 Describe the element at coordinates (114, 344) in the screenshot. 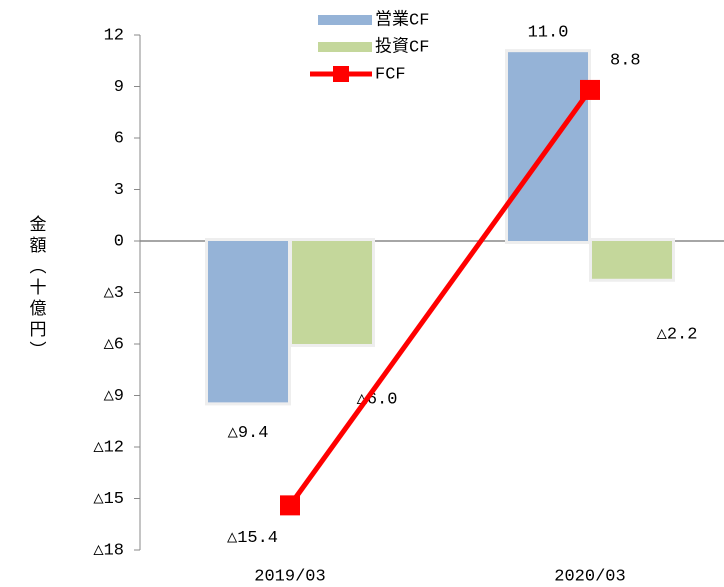

I see `y-tick-label: △6` at that location.